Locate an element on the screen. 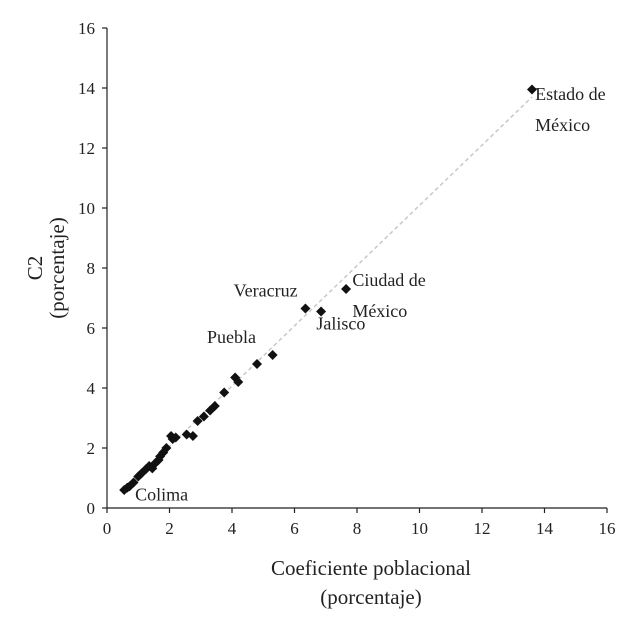  x-tick-label: 0 is located at coordinates (107, 528).